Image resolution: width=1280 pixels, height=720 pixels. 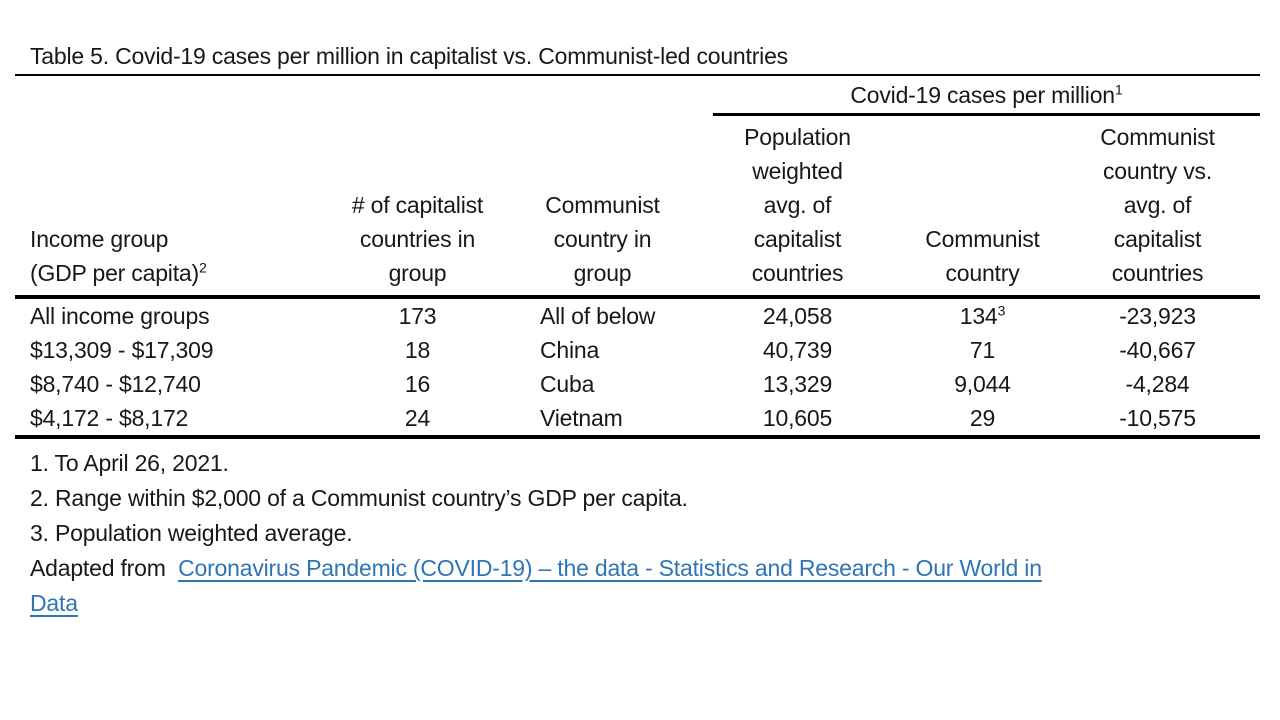 What do you see at coordinates (982, 350) in the screenshot?
I see `cell-communist-cases: 71` at bounding box center [982, 350].